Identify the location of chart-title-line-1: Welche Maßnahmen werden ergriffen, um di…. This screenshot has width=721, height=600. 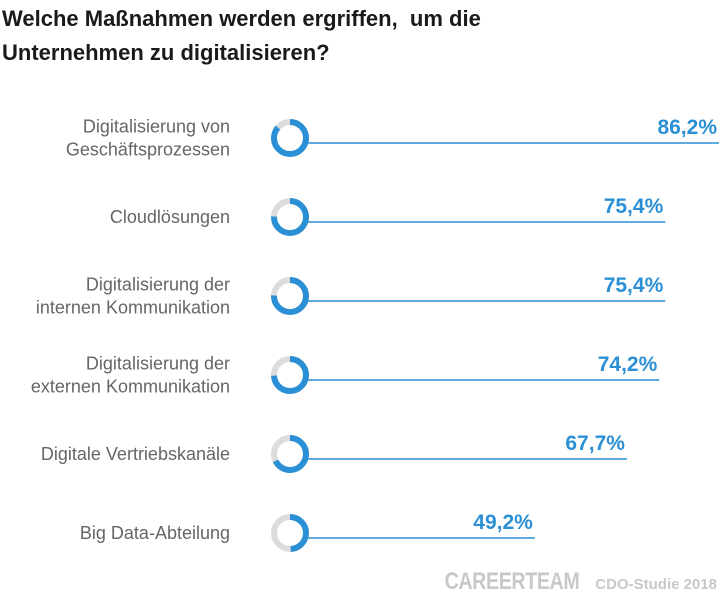
(241, 18).